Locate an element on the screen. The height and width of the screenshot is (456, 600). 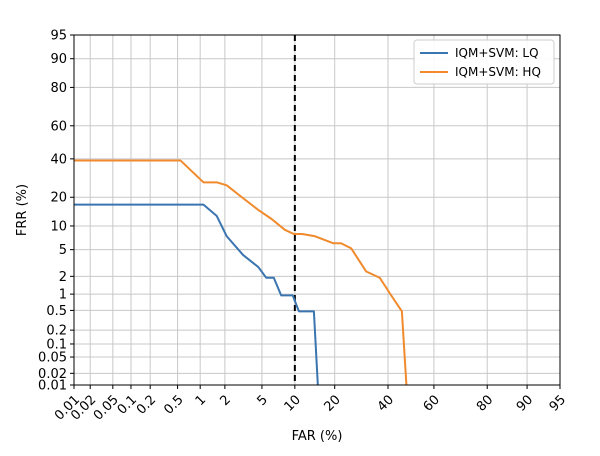
y-tick-label: 90 is located at coordinates (58, 59).